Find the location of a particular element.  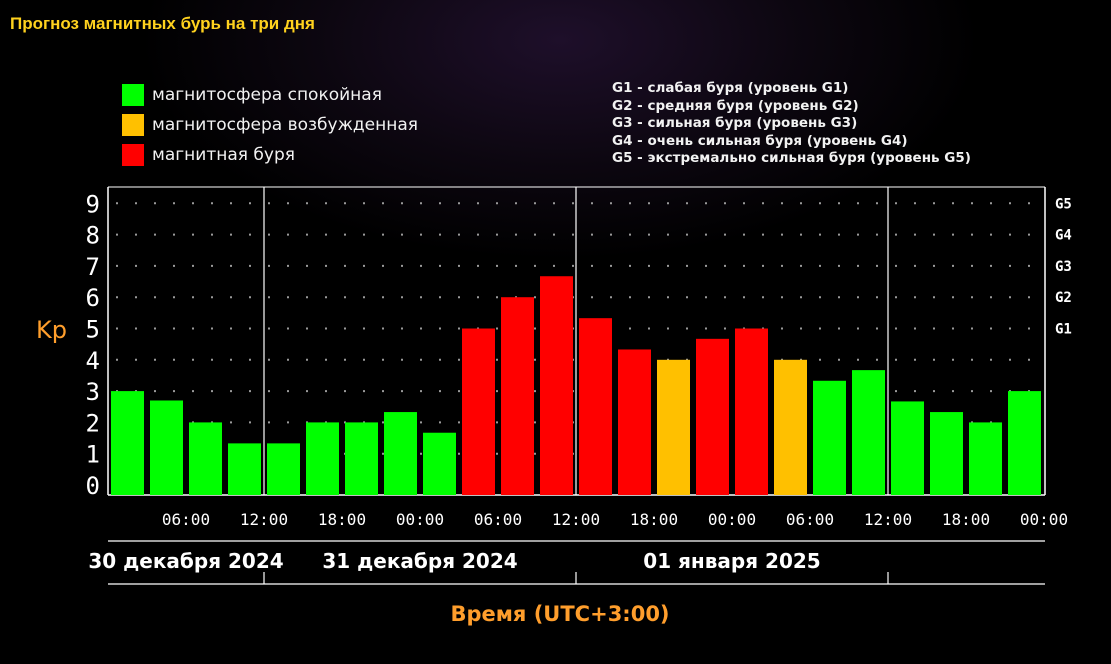

legend-item-quiet: магнитосфера спокойная is located at coordinates (270, 95).